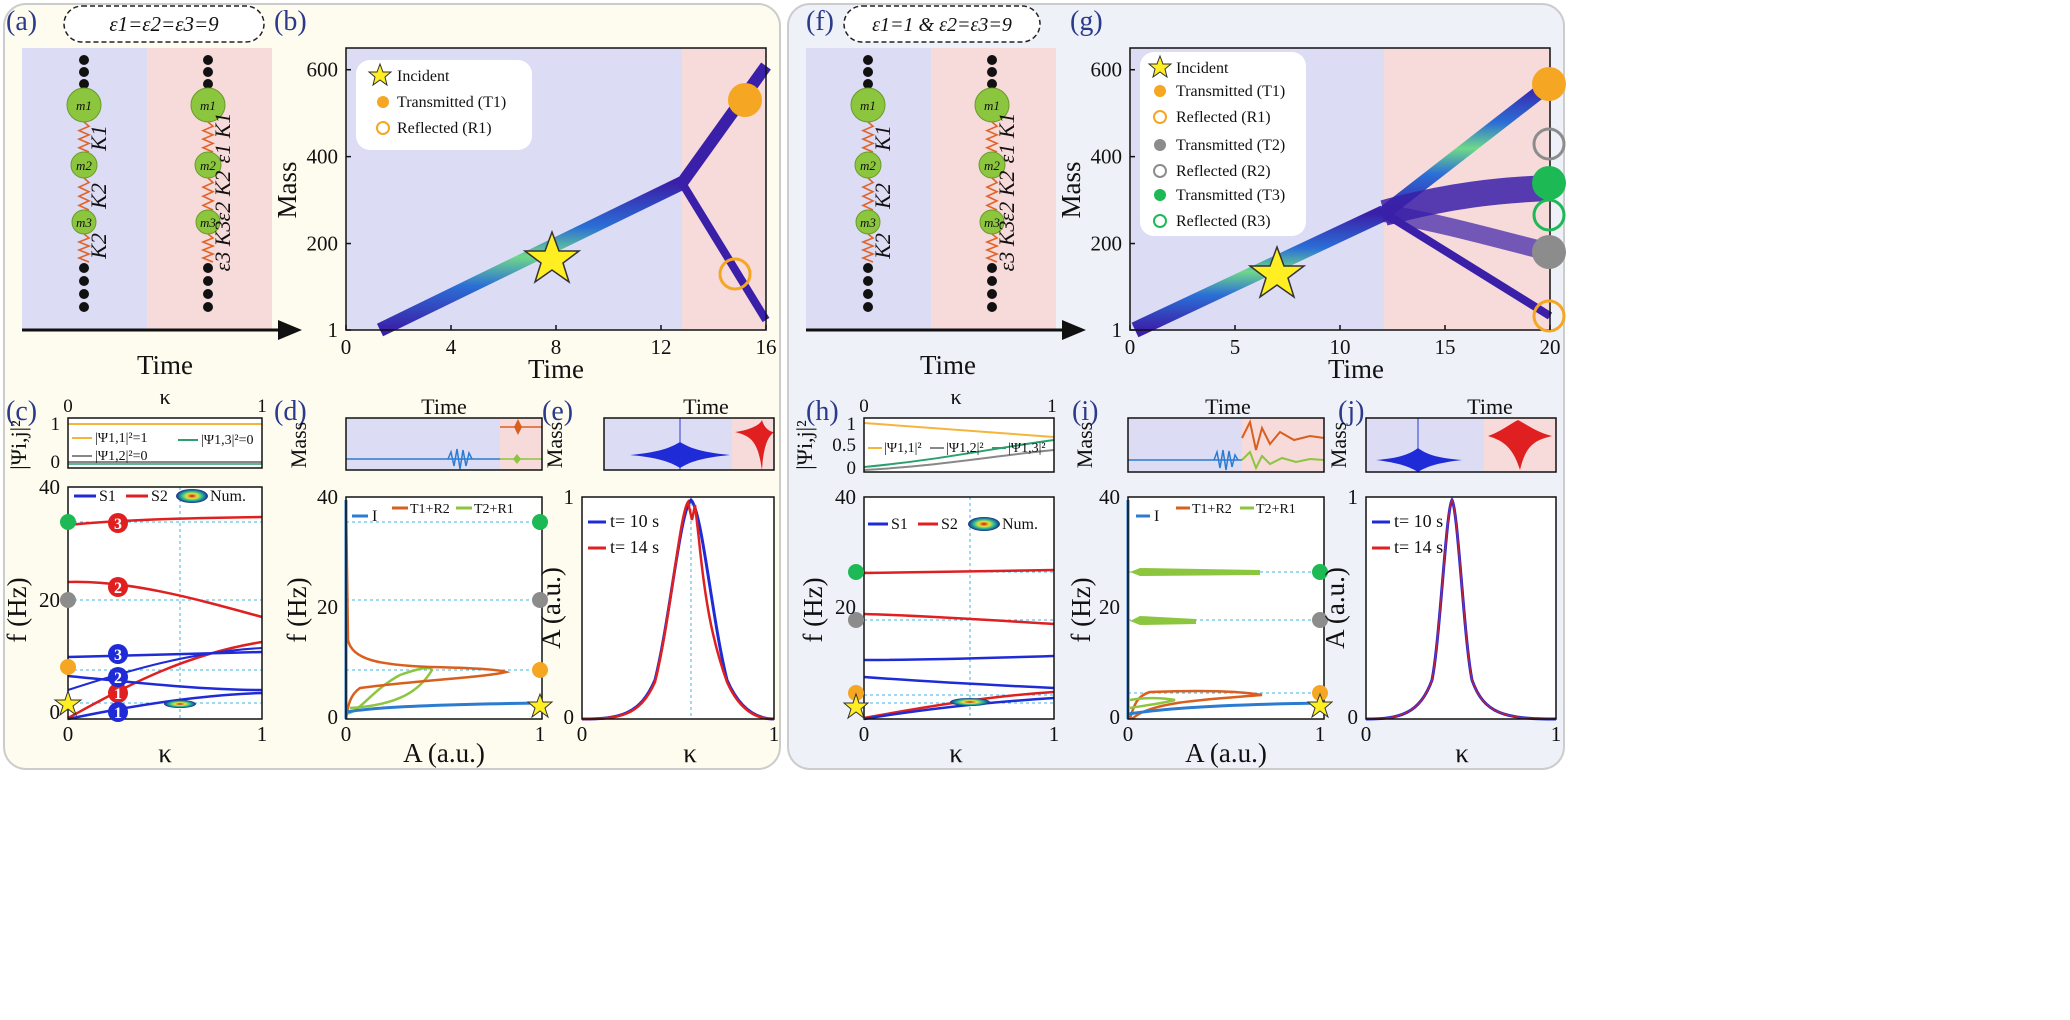  What do you see at coordinates (208, 165) in the screenshot?
I see `mass-label-a-1-1: m2` at bounding box center [208, 165].